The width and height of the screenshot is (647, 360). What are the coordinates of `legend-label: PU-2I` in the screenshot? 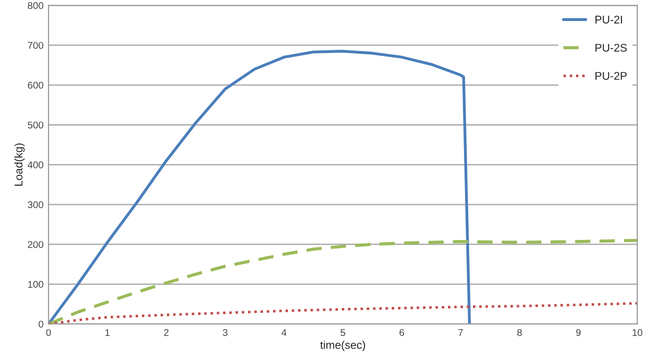 It's located at (608, 20).